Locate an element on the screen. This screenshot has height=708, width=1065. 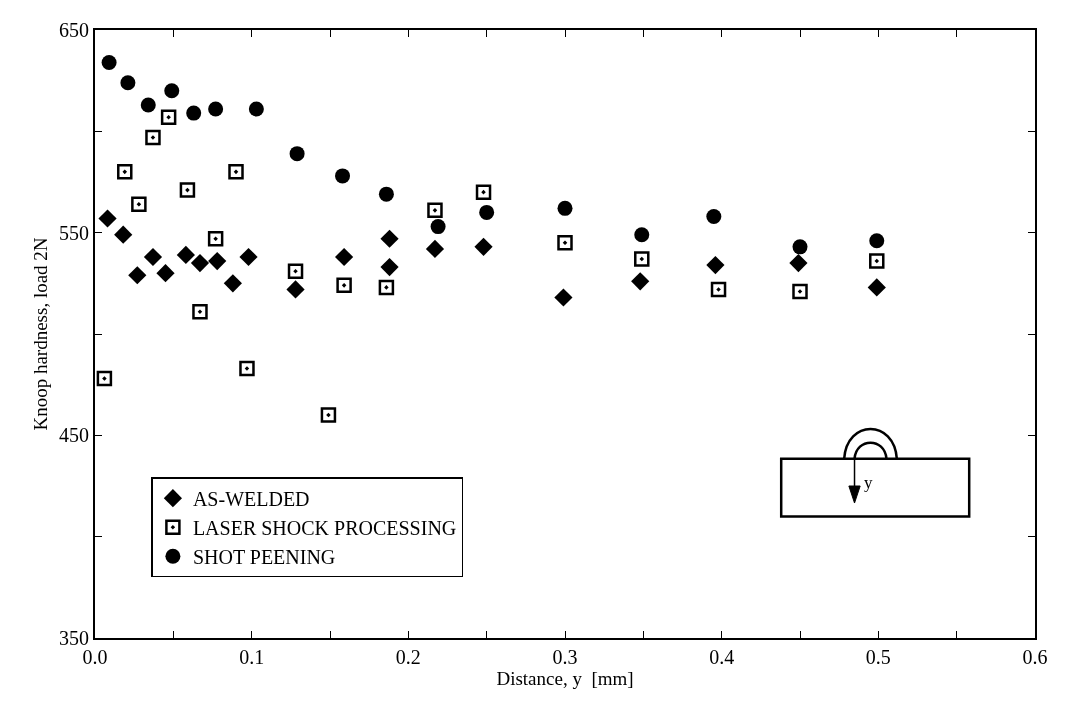
y-tick-label: 350 is located at coordinates (74, 638).